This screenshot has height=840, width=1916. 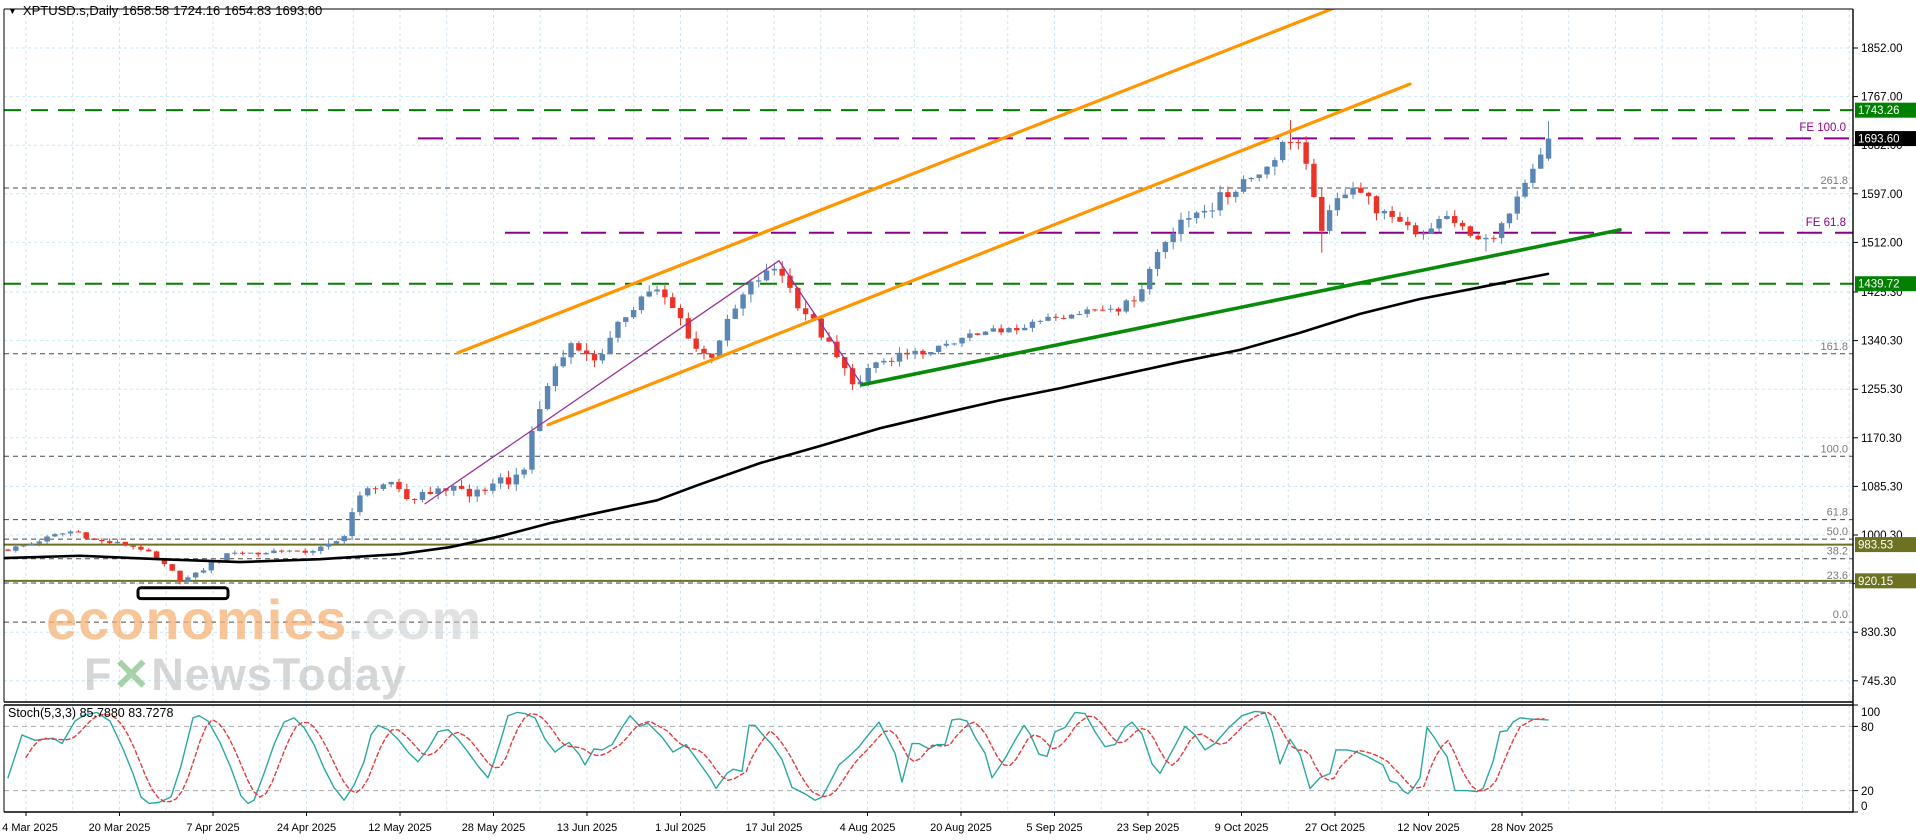 What do you see at coordinates (183, 593) in the screenshot?
I see `support-highlight-box` at bounding box center [183, 593].